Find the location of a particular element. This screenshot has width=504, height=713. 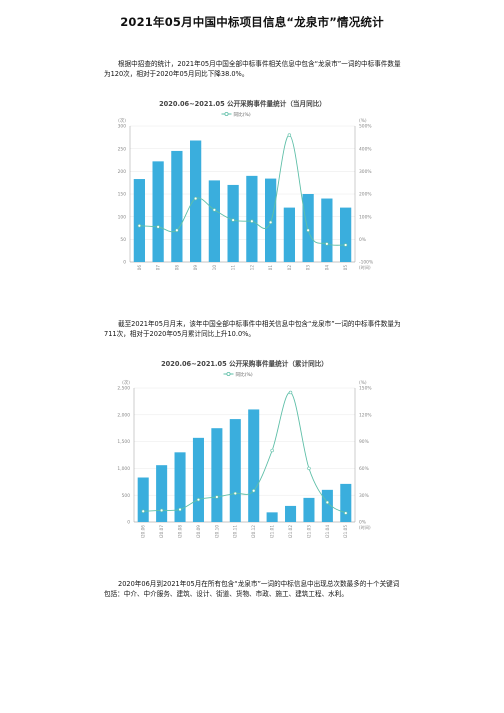

right-tick-label: 90% is located at coordinates (364, 442).